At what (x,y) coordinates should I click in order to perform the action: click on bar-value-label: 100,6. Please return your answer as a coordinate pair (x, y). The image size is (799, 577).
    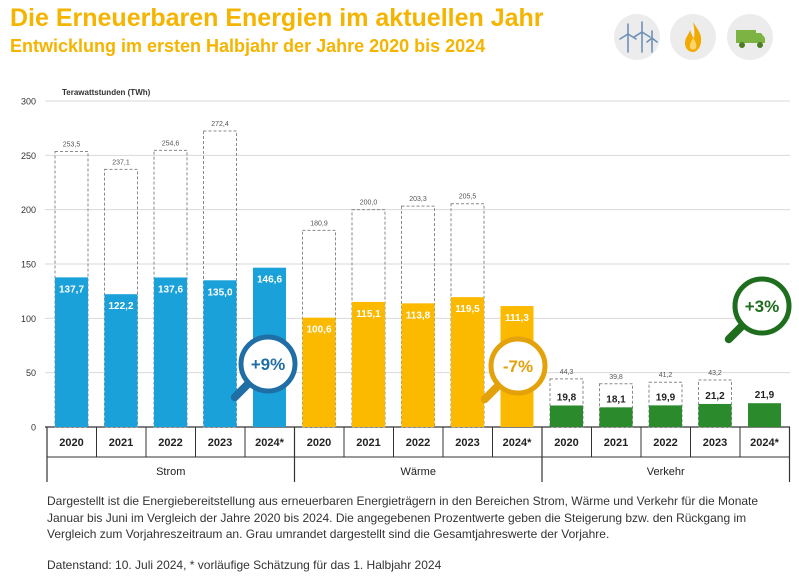
    Looking at the image, I should click on (318, 330).